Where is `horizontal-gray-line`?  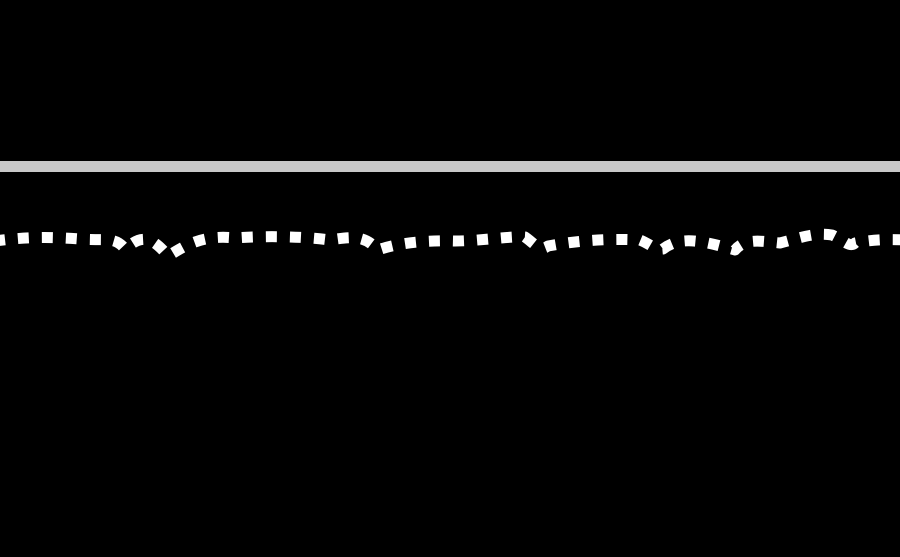
horizontal-gray-line is located at coordinates (450, 166).